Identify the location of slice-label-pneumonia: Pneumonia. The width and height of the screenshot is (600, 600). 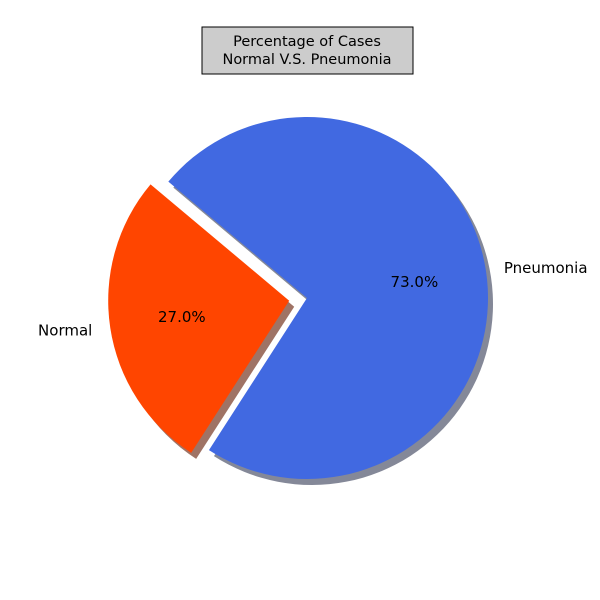
(546, 268).